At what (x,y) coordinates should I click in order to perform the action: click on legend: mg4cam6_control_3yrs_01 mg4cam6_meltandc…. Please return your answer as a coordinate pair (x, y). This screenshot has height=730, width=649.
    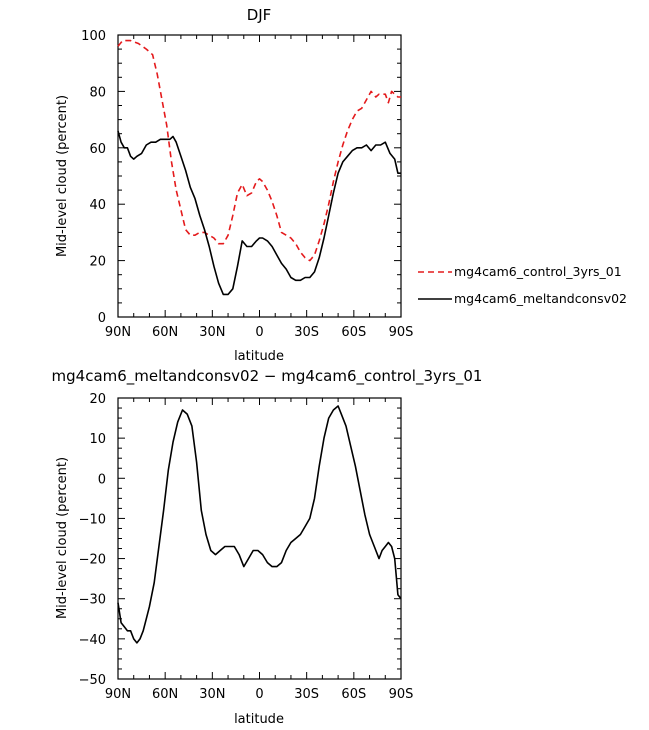
    Looking at the image, I should click on (522, 285).